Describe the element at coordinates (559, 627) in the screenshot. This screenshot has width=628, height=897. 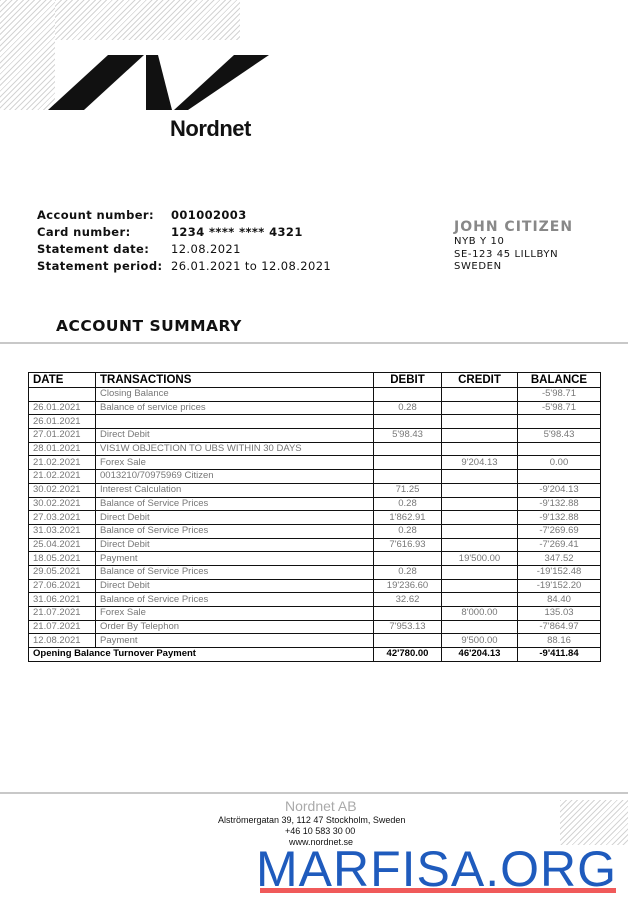
I see `cell-balance: -7'864.97` at that location.